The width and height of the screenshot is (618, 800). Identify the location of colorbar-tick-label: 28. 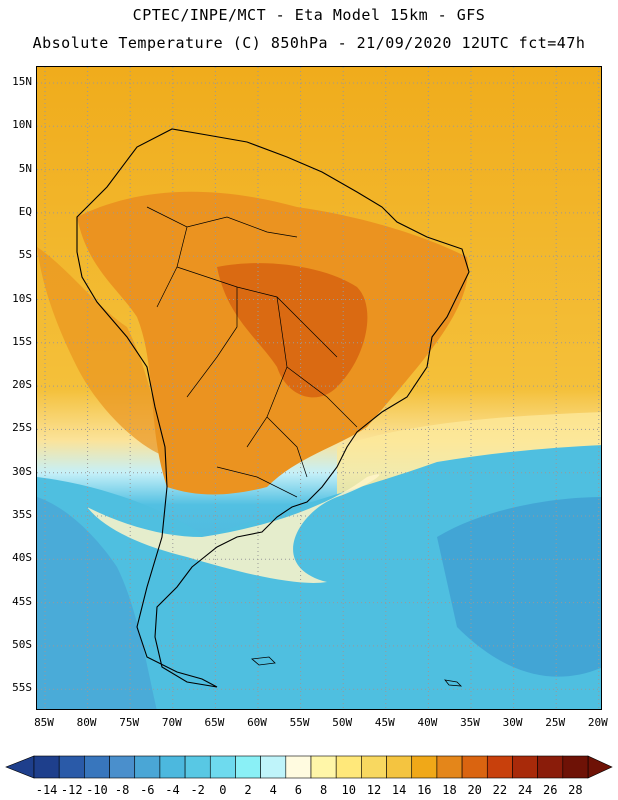
(575, 790).